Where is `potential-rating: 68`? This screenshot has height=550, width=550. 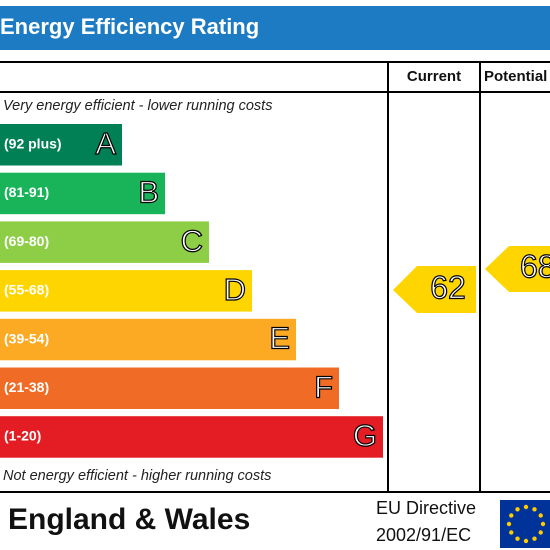 potential-rating: 68 is located at coordinates (535, 266).